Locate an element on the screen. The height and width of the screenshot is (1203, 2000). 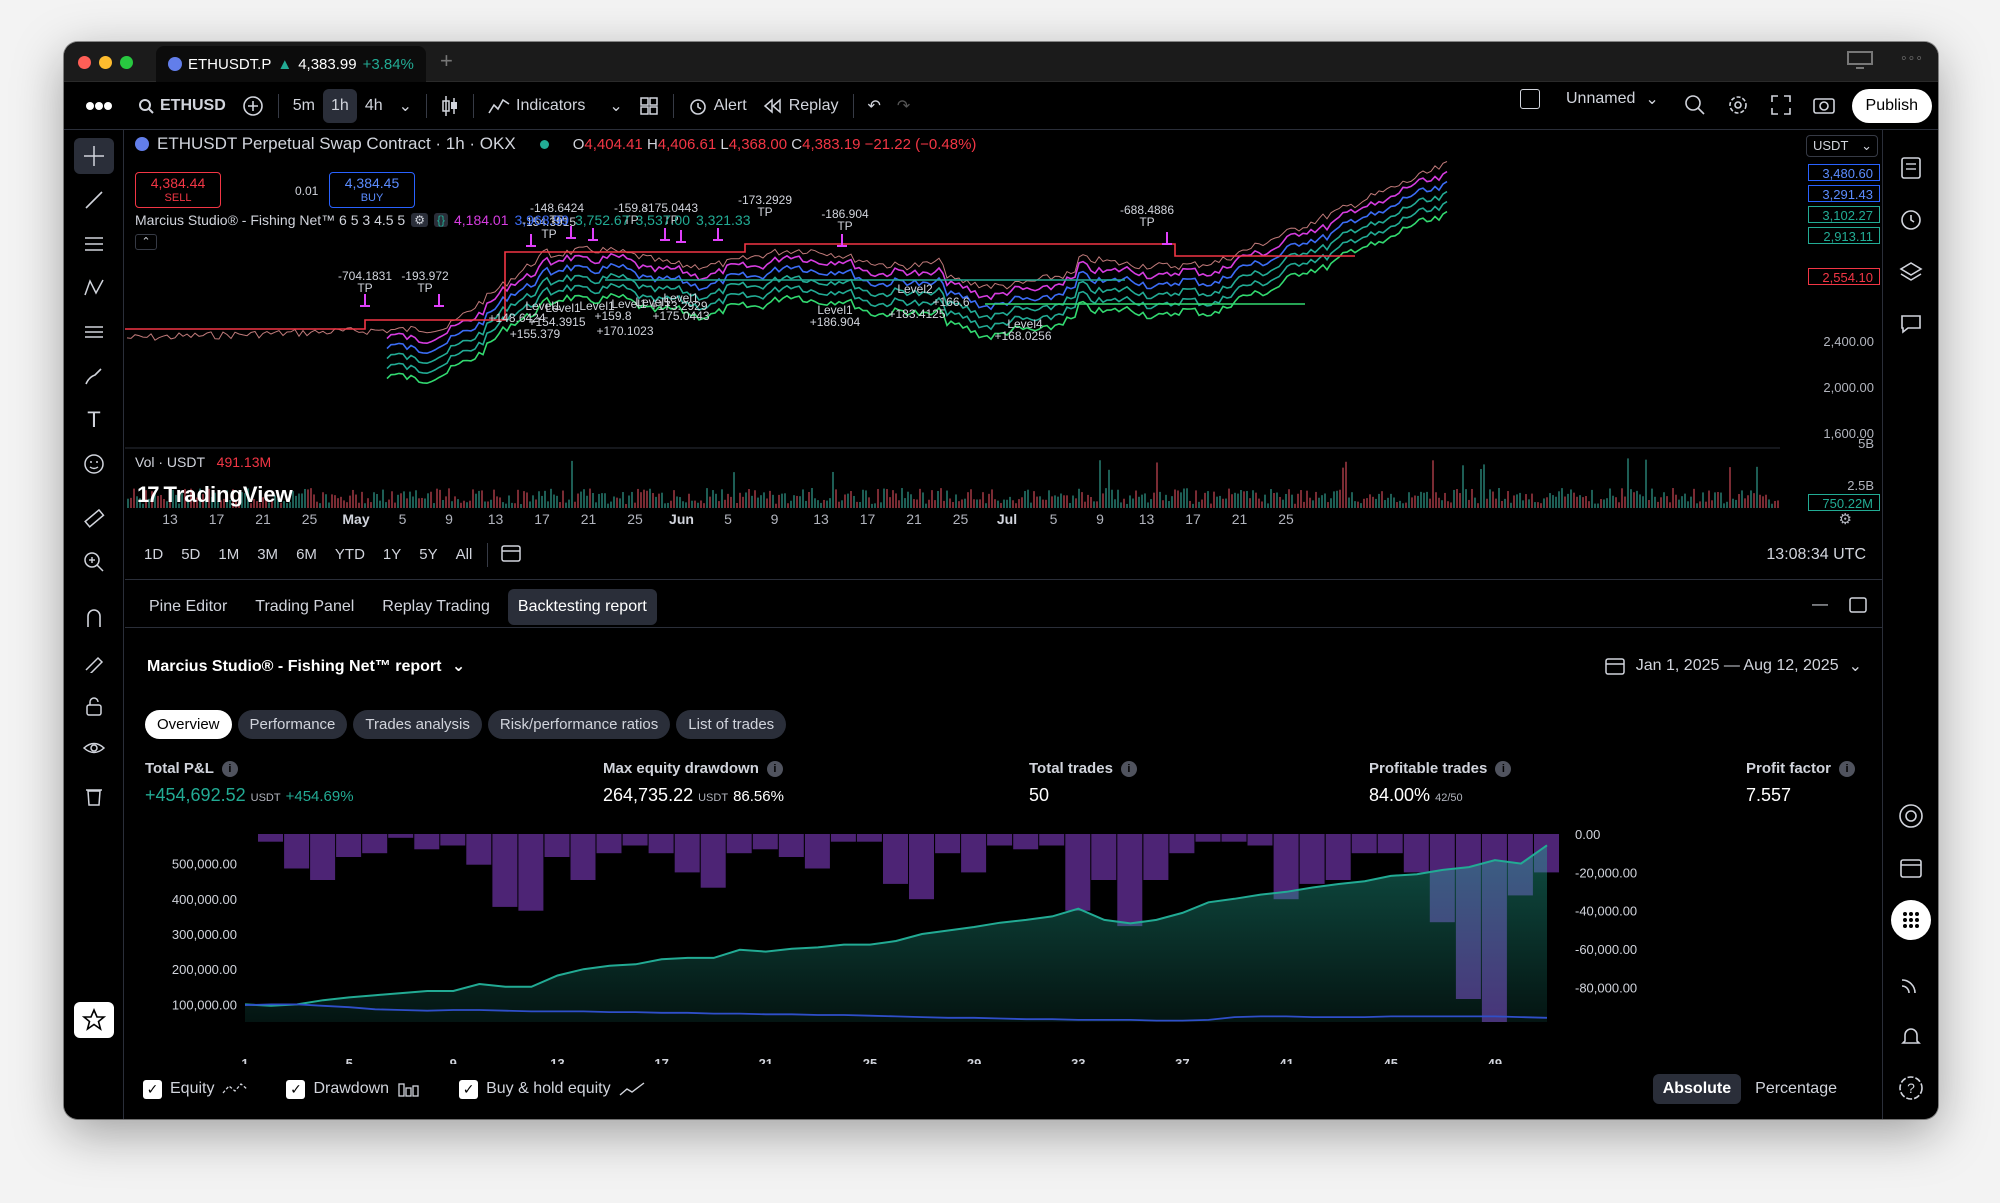
signal-feed-icon is located at coordinates (1911, 984).